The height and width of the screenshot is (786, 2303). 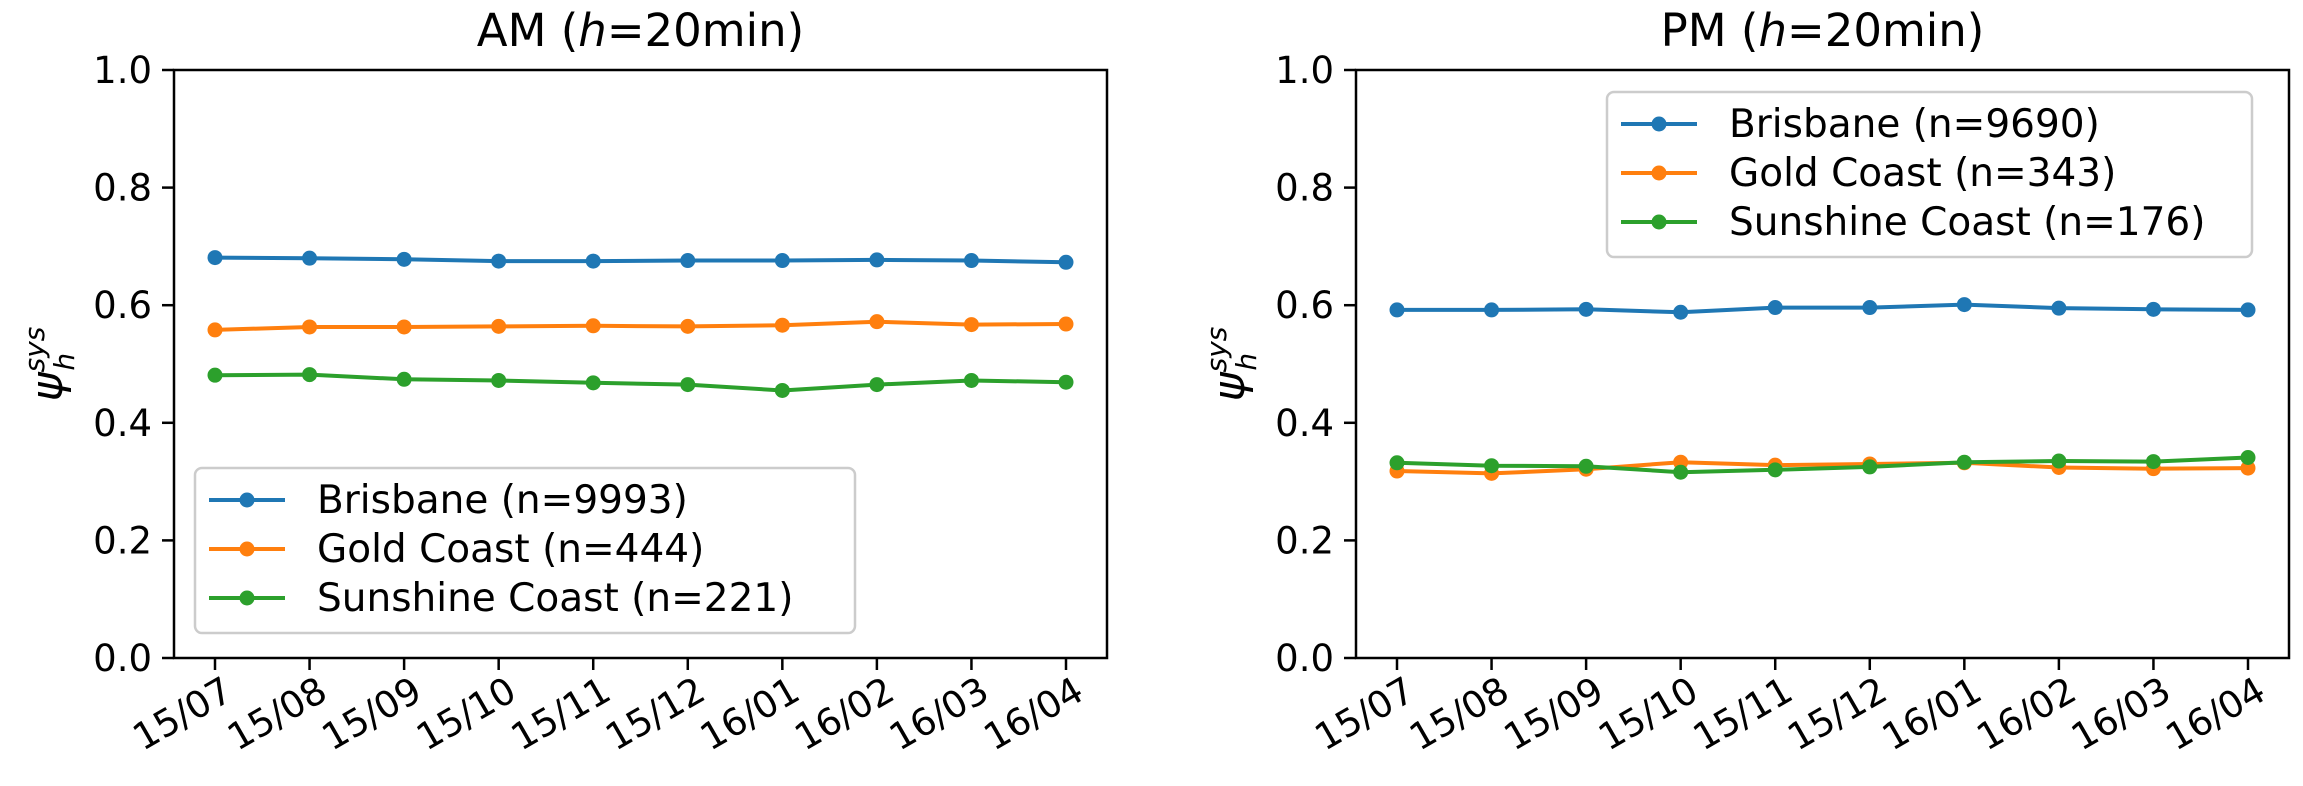 I want to click on chart-title-prefix: AM (, so click(x=527, y=30).